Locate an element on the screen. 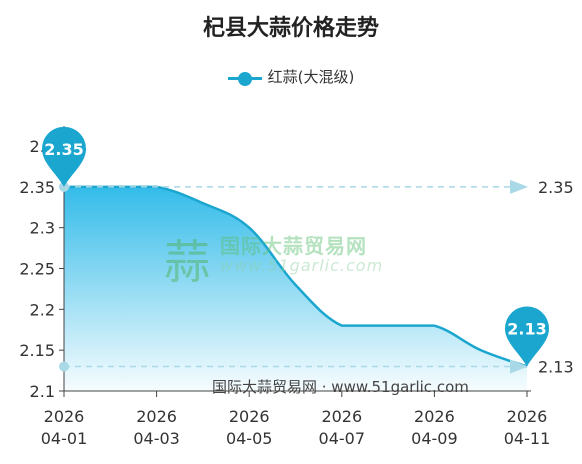 The image size is (582, 464). watermark-url: www.51garlic.com is located at coordinates (302, 265).